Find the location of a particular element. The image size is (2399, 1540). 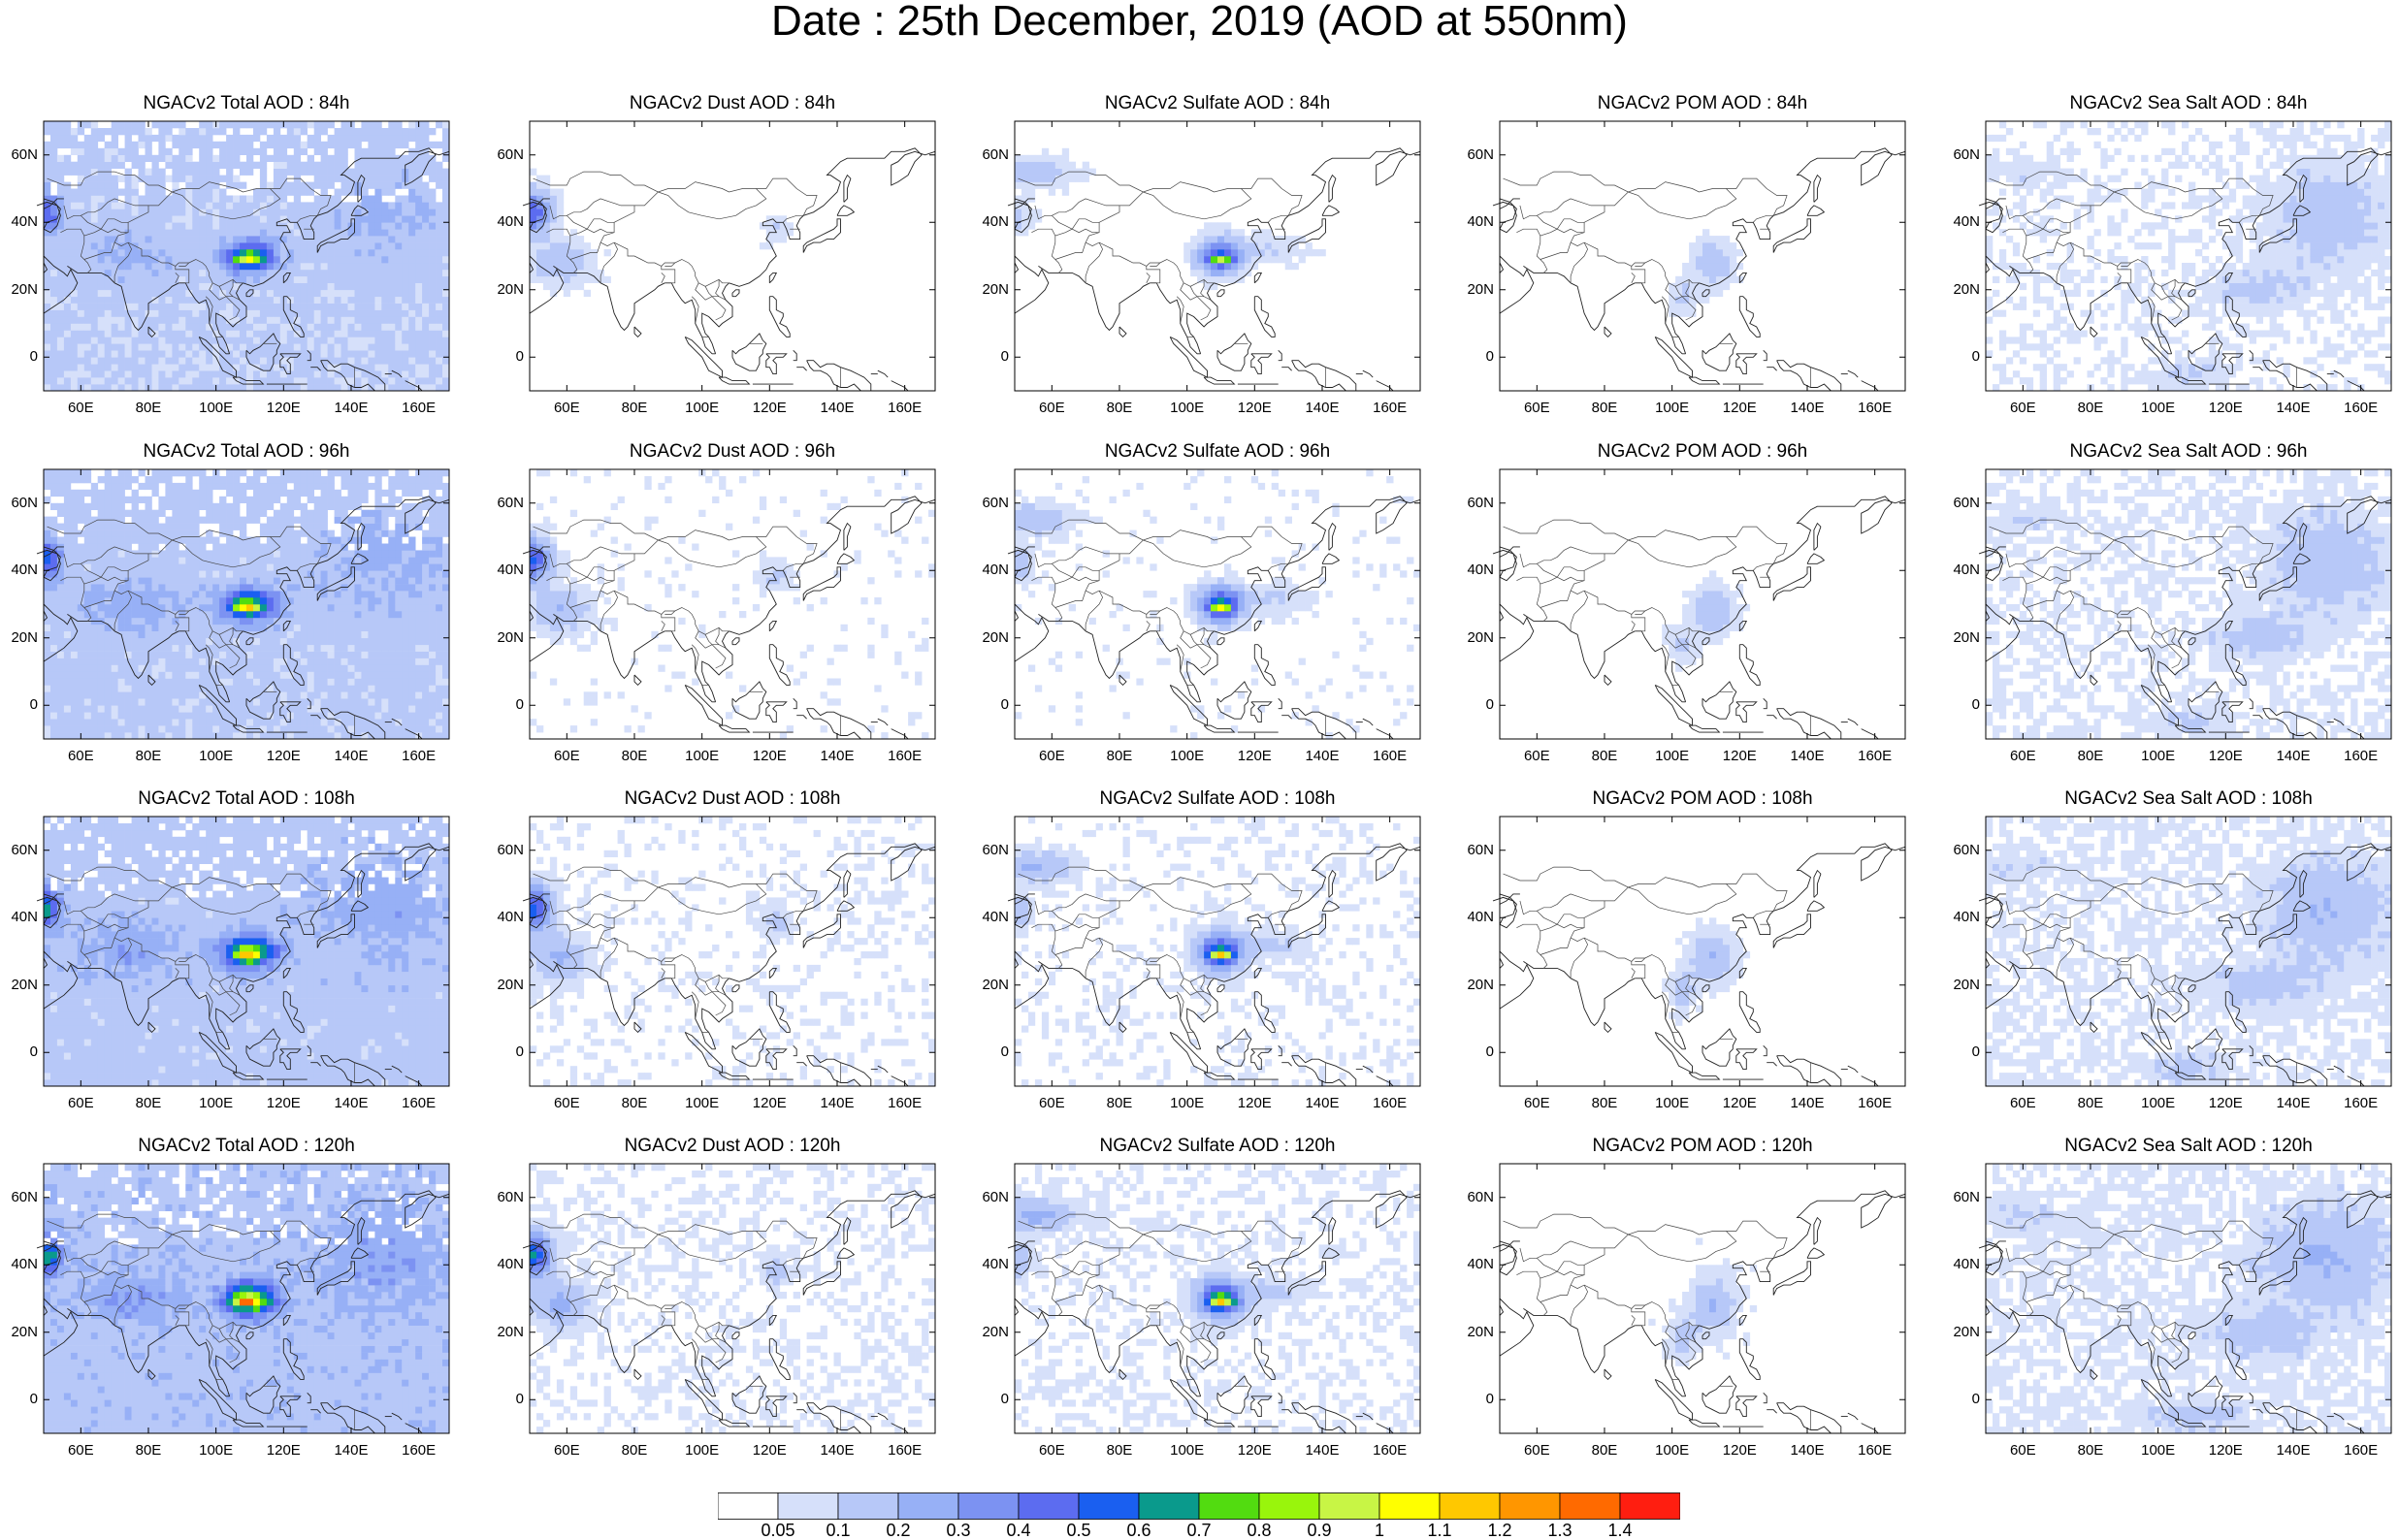

lon-tick-label: 120E is located at coordinates (1255, 408).